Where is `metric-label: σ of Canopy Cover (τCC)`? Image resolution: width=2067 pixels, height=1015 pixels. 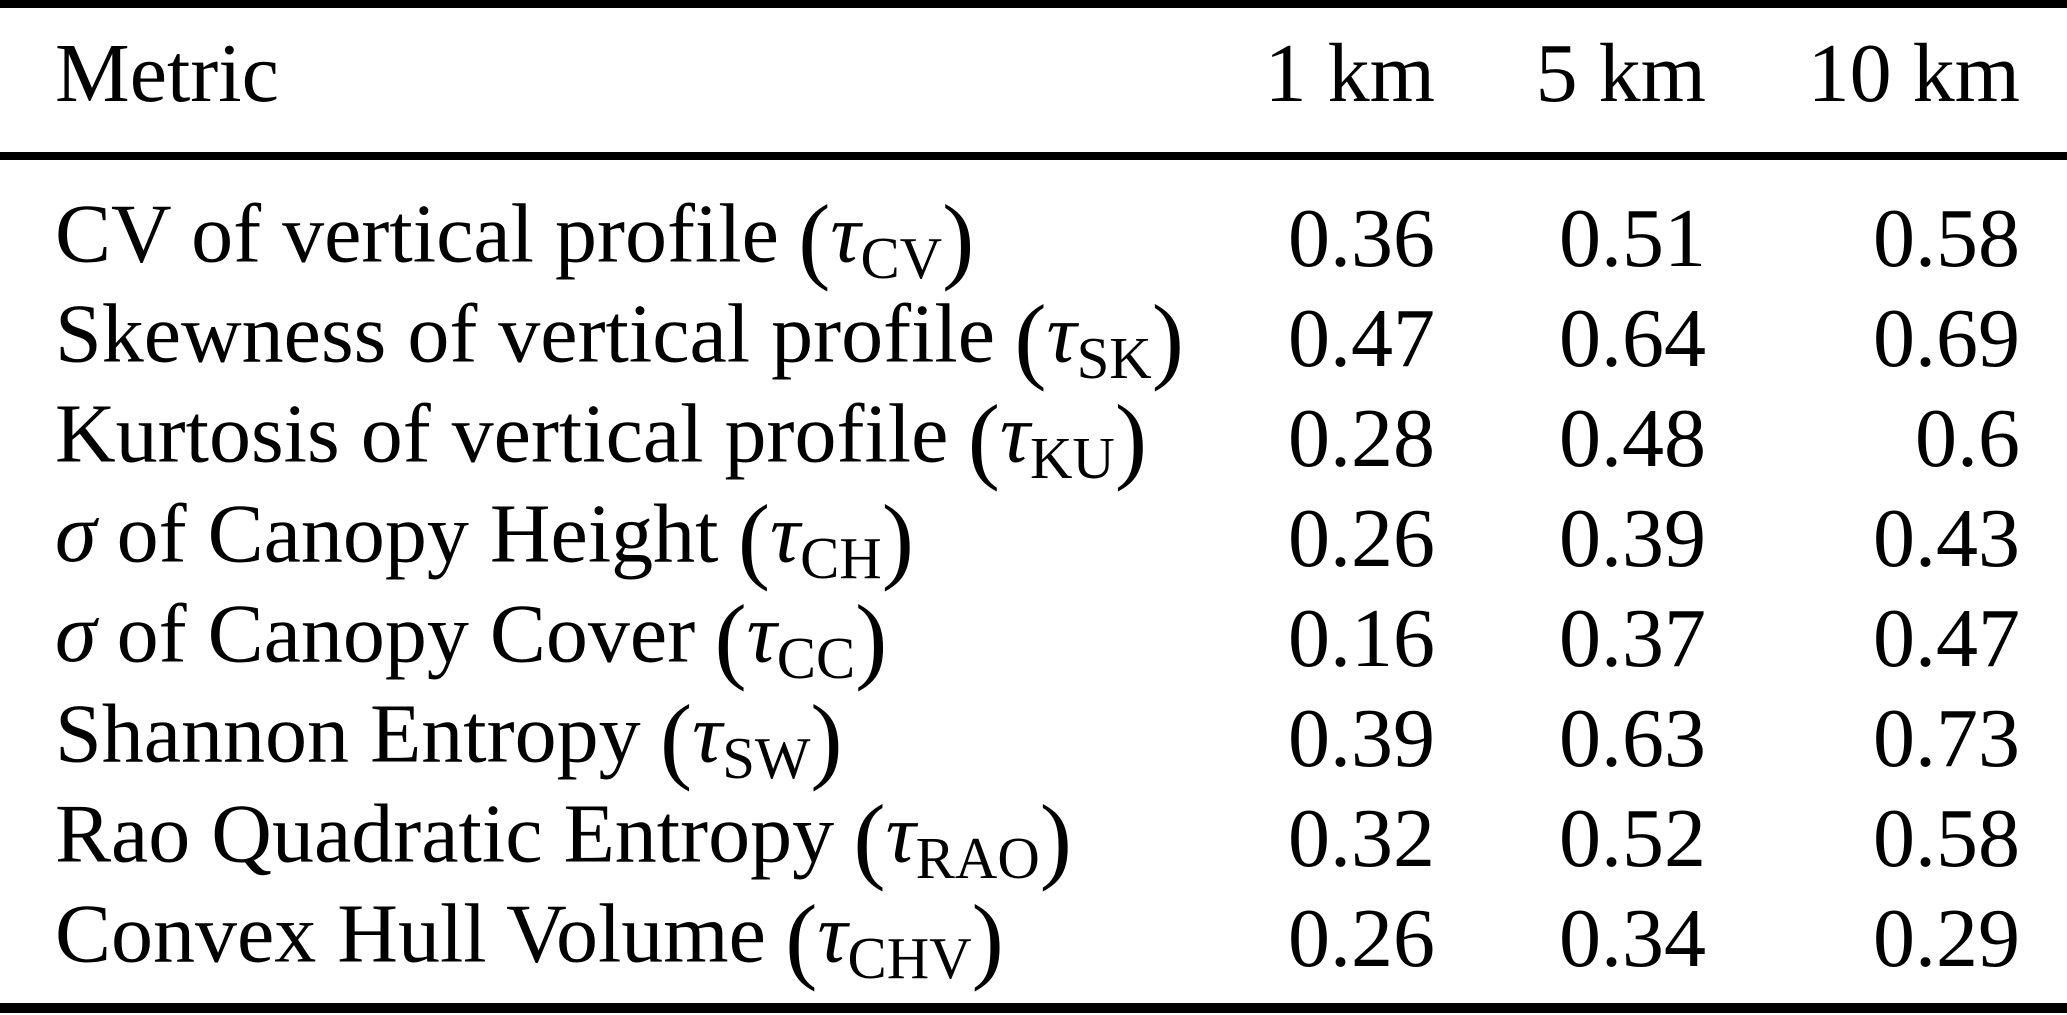
metric-label: σ of Canopy Cover (τCC) is located at coordinates (507, 638).